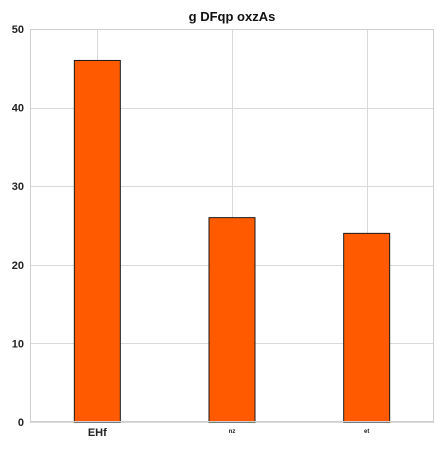  I want to click on bar-nz, so click(232, 320).